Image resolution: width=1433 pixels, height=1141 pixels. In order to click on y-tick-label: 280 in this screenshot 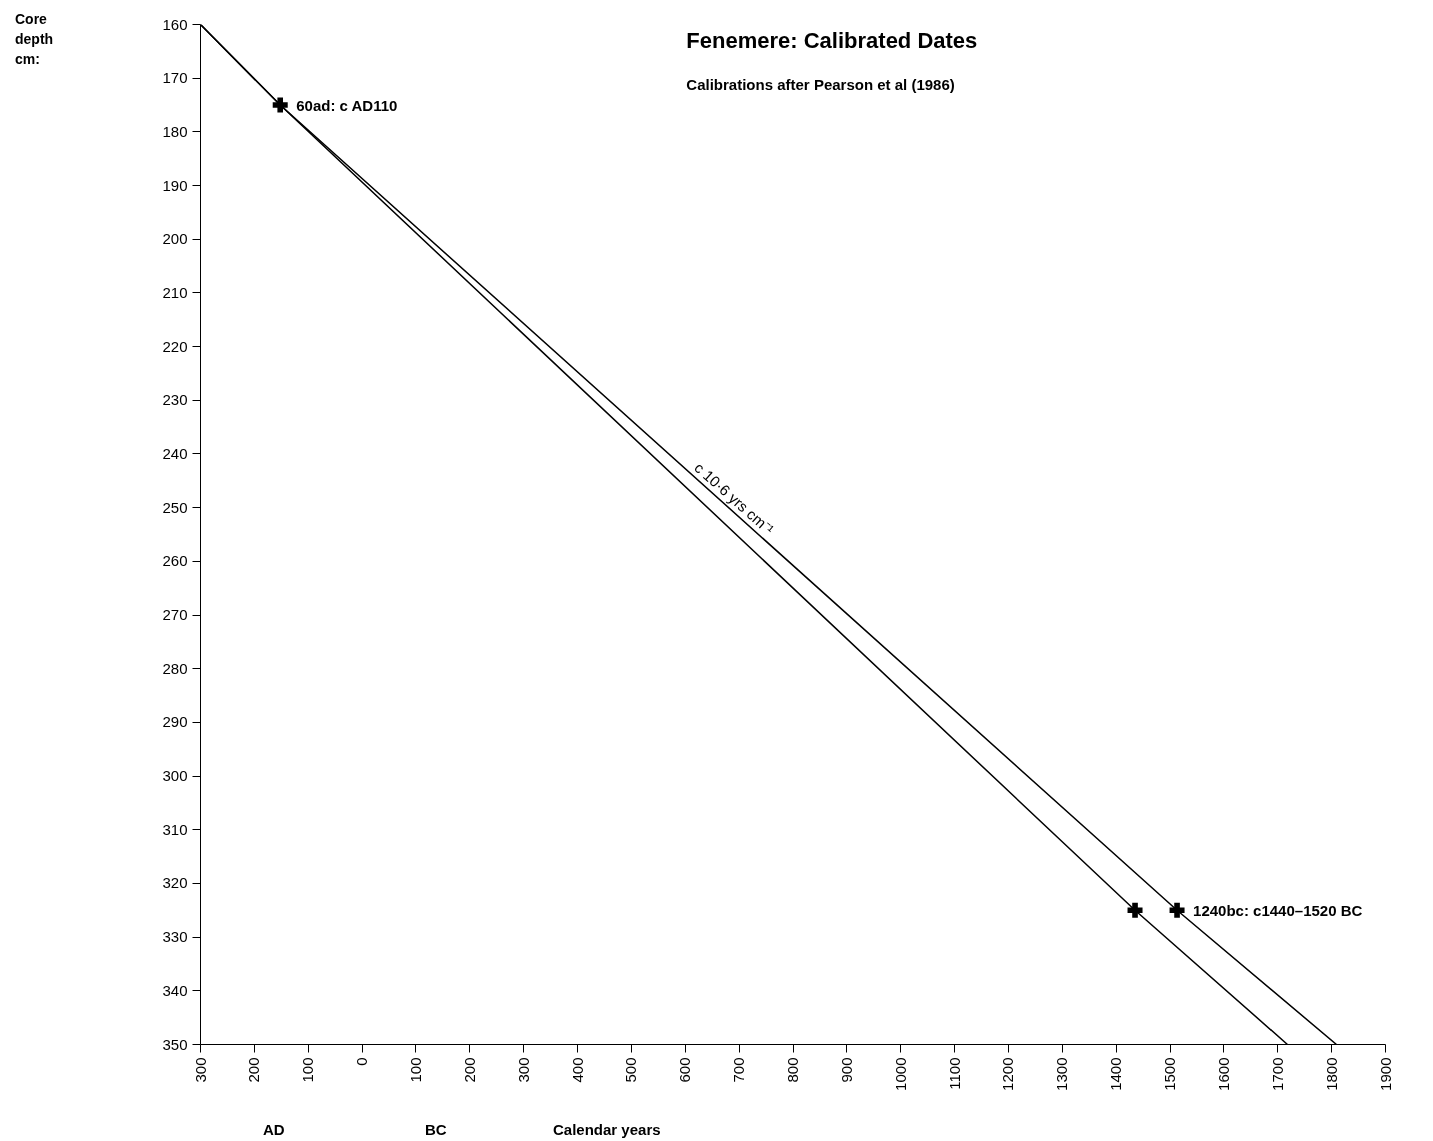, I will do `click(175, 668)`.